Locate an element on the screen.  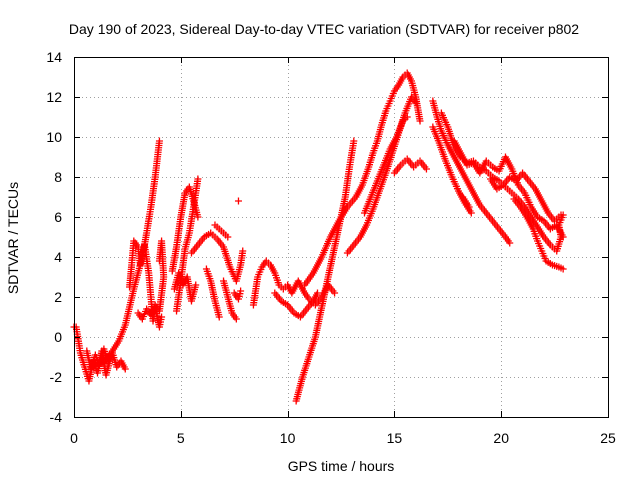
series-seg26 is located at coordinates (526, 197).